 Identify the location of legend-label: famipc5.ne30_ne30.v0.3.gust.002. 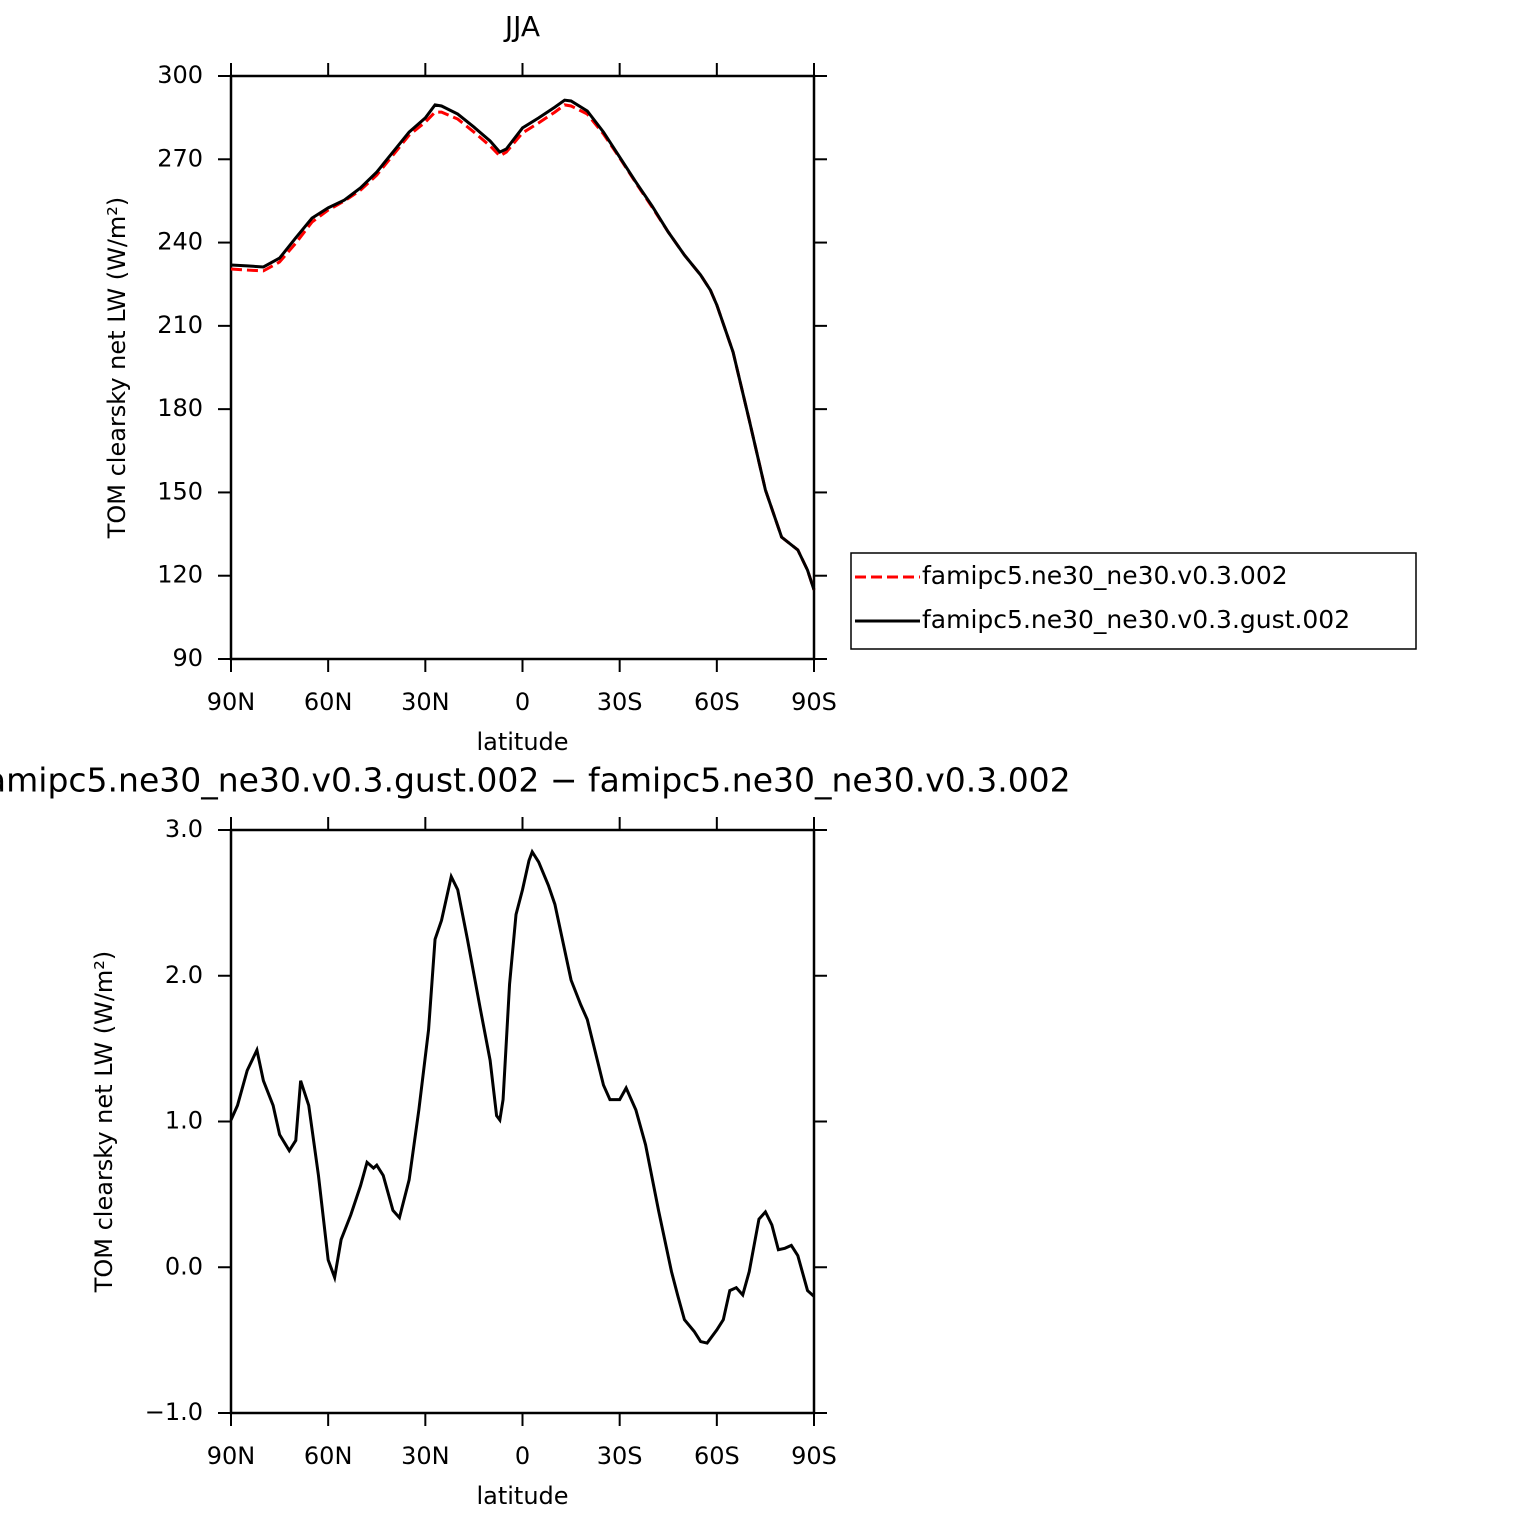
(1136, 619).